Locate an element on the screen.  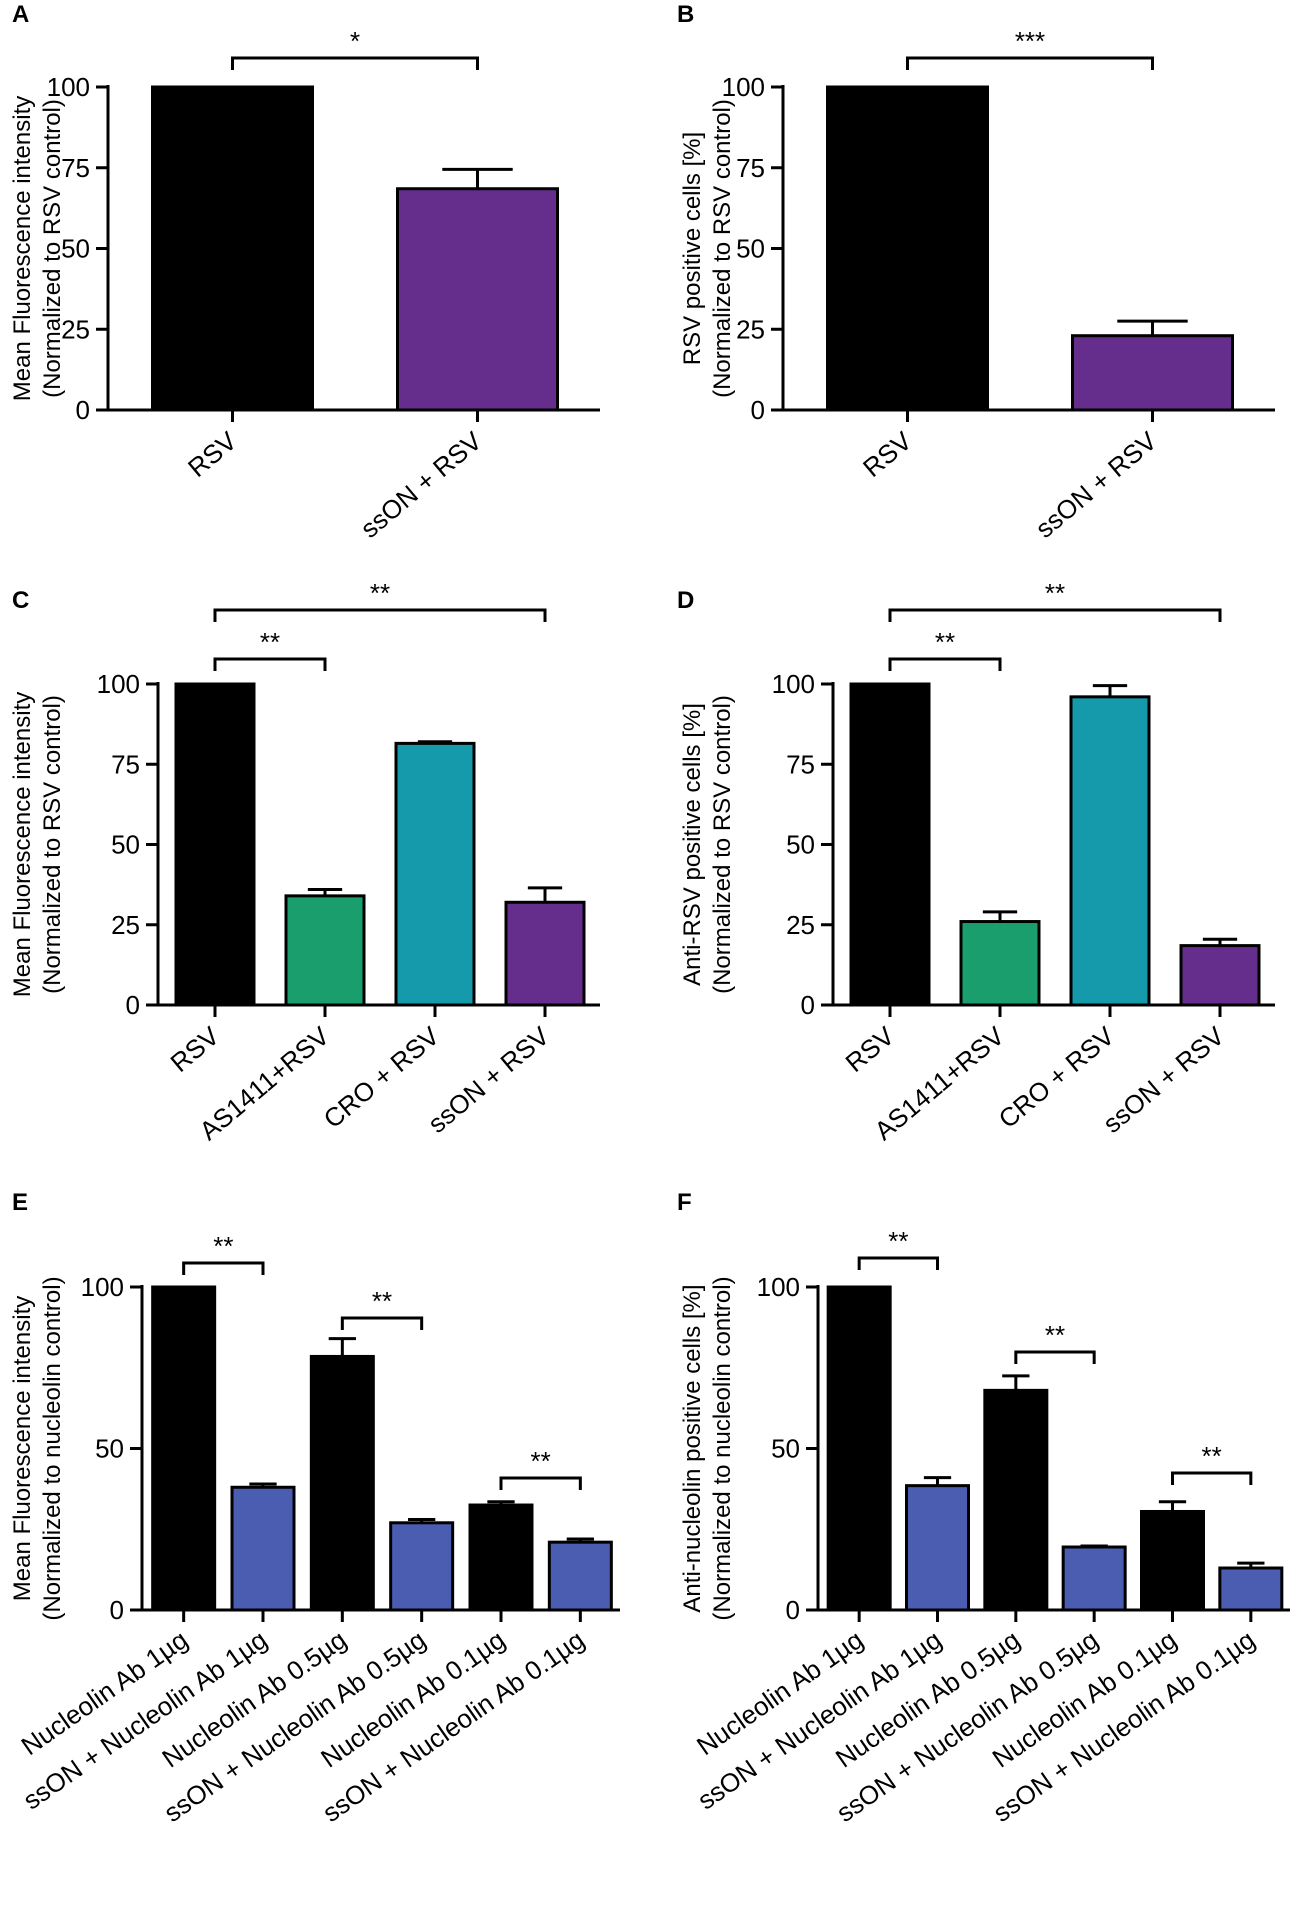
y-axis-label: RSV positive cells [%] is located at coordinates (692, 248).